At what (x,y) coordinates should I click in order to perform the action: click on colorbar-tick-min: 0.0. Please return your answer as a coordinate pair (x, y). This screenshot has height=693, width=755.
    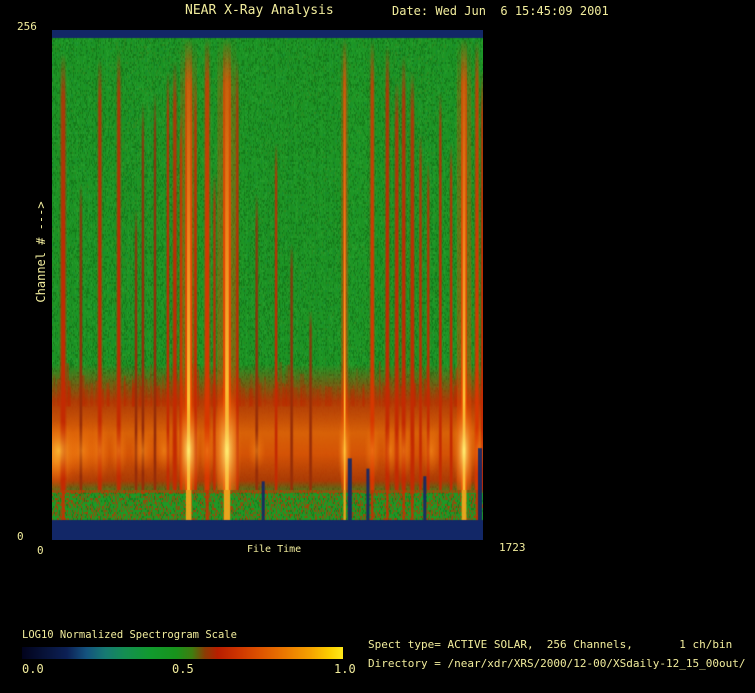
    Looking at the image, I should click on (33, 669).